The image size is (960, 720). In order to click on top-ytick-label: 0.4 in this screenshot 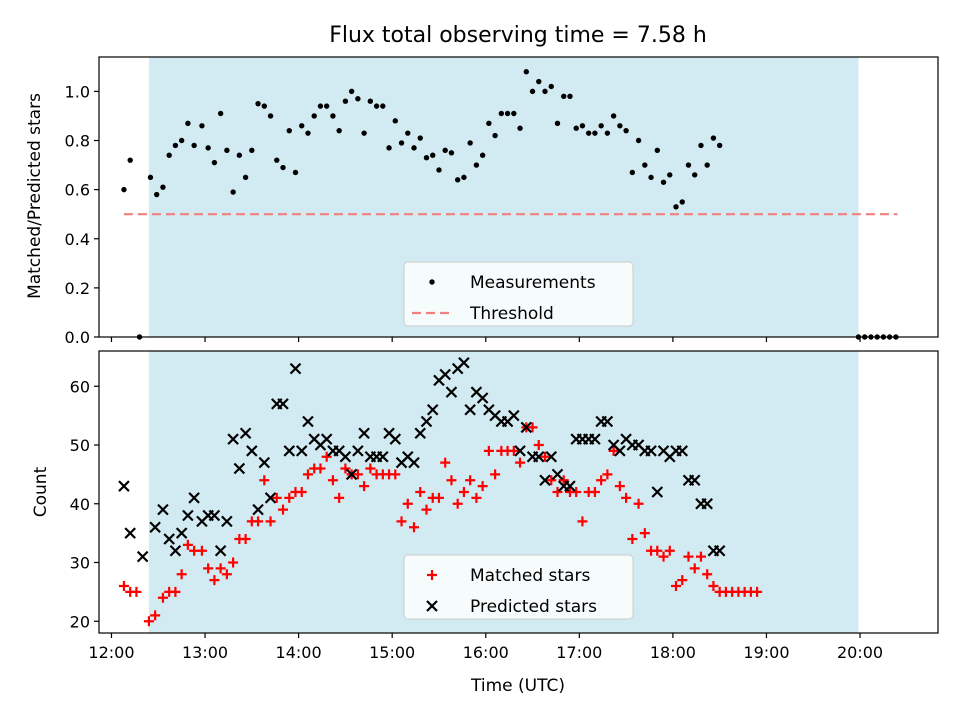, I will do `click(77, 239)`.